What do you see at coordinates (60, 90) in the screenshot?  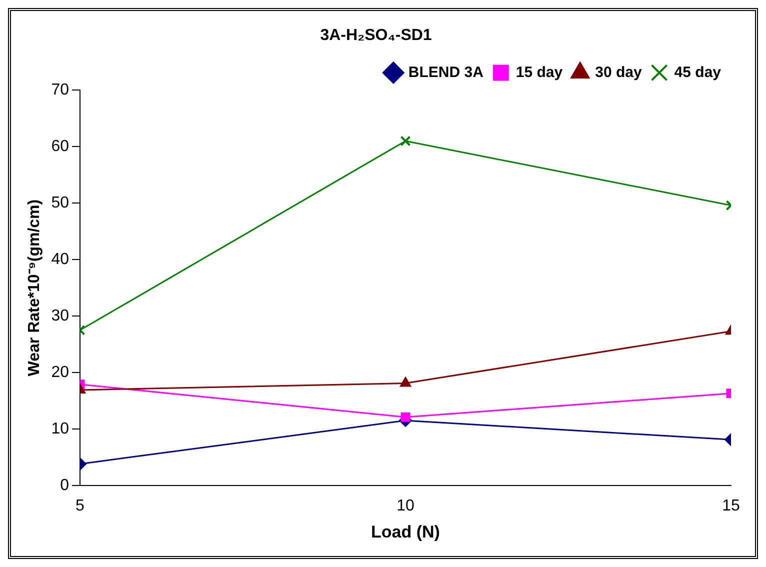 I see `y-tick-label: 70` at bounding box center [60, 90].